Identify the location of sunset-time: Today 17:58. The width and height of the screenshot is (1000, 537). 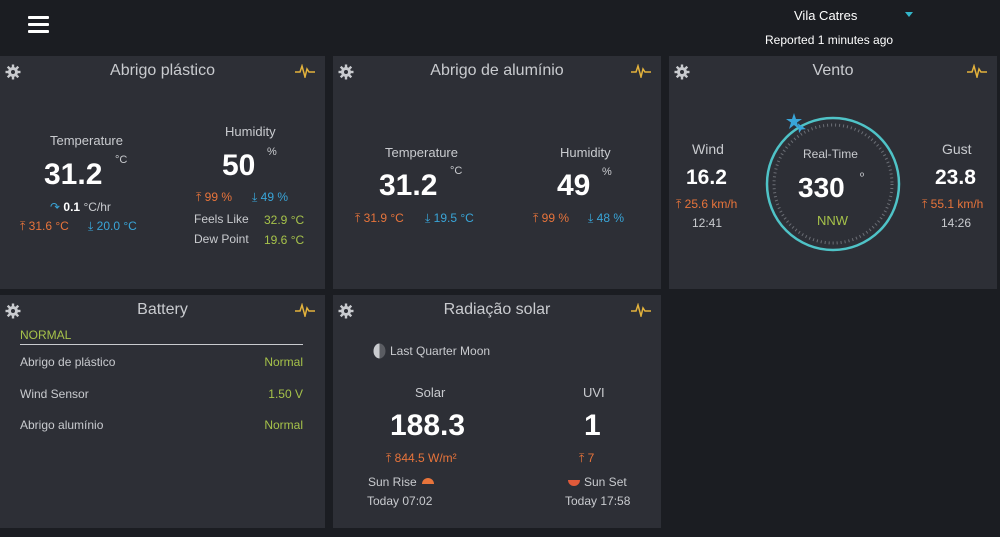
(598, 501).